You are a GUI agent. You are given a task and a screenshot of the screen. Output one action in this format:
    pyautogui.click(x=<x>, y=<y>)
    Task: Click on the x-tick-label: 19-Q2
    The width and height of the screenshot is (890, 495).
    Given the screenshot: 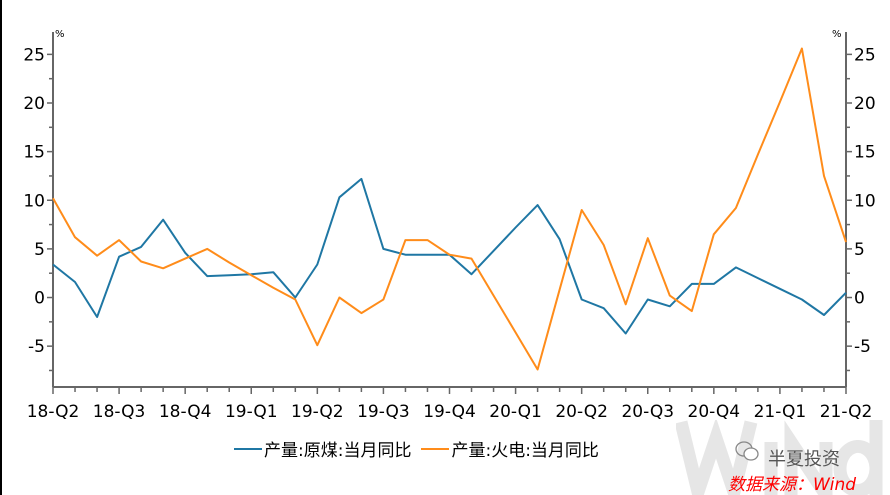 What is the action you would take?
    pyautogui.click(x=317, y=412)
    